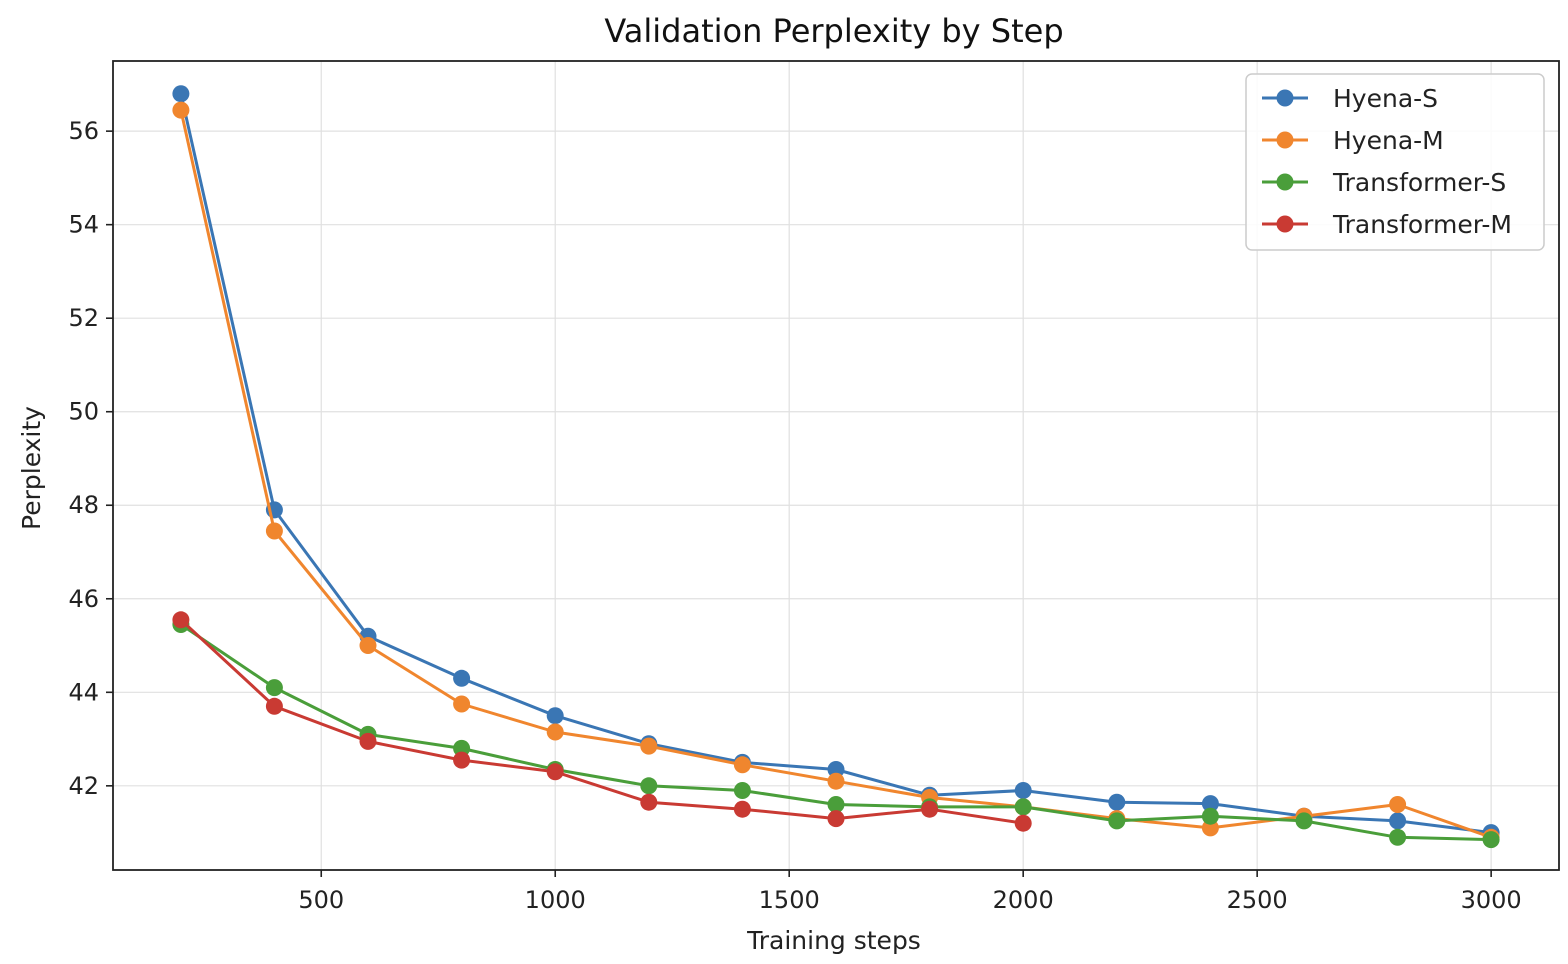 The image size is (1568, 964). Describe the element at coordinates (555, 900) in the screenshot. I see `x-tick-label: 1000` at that location.